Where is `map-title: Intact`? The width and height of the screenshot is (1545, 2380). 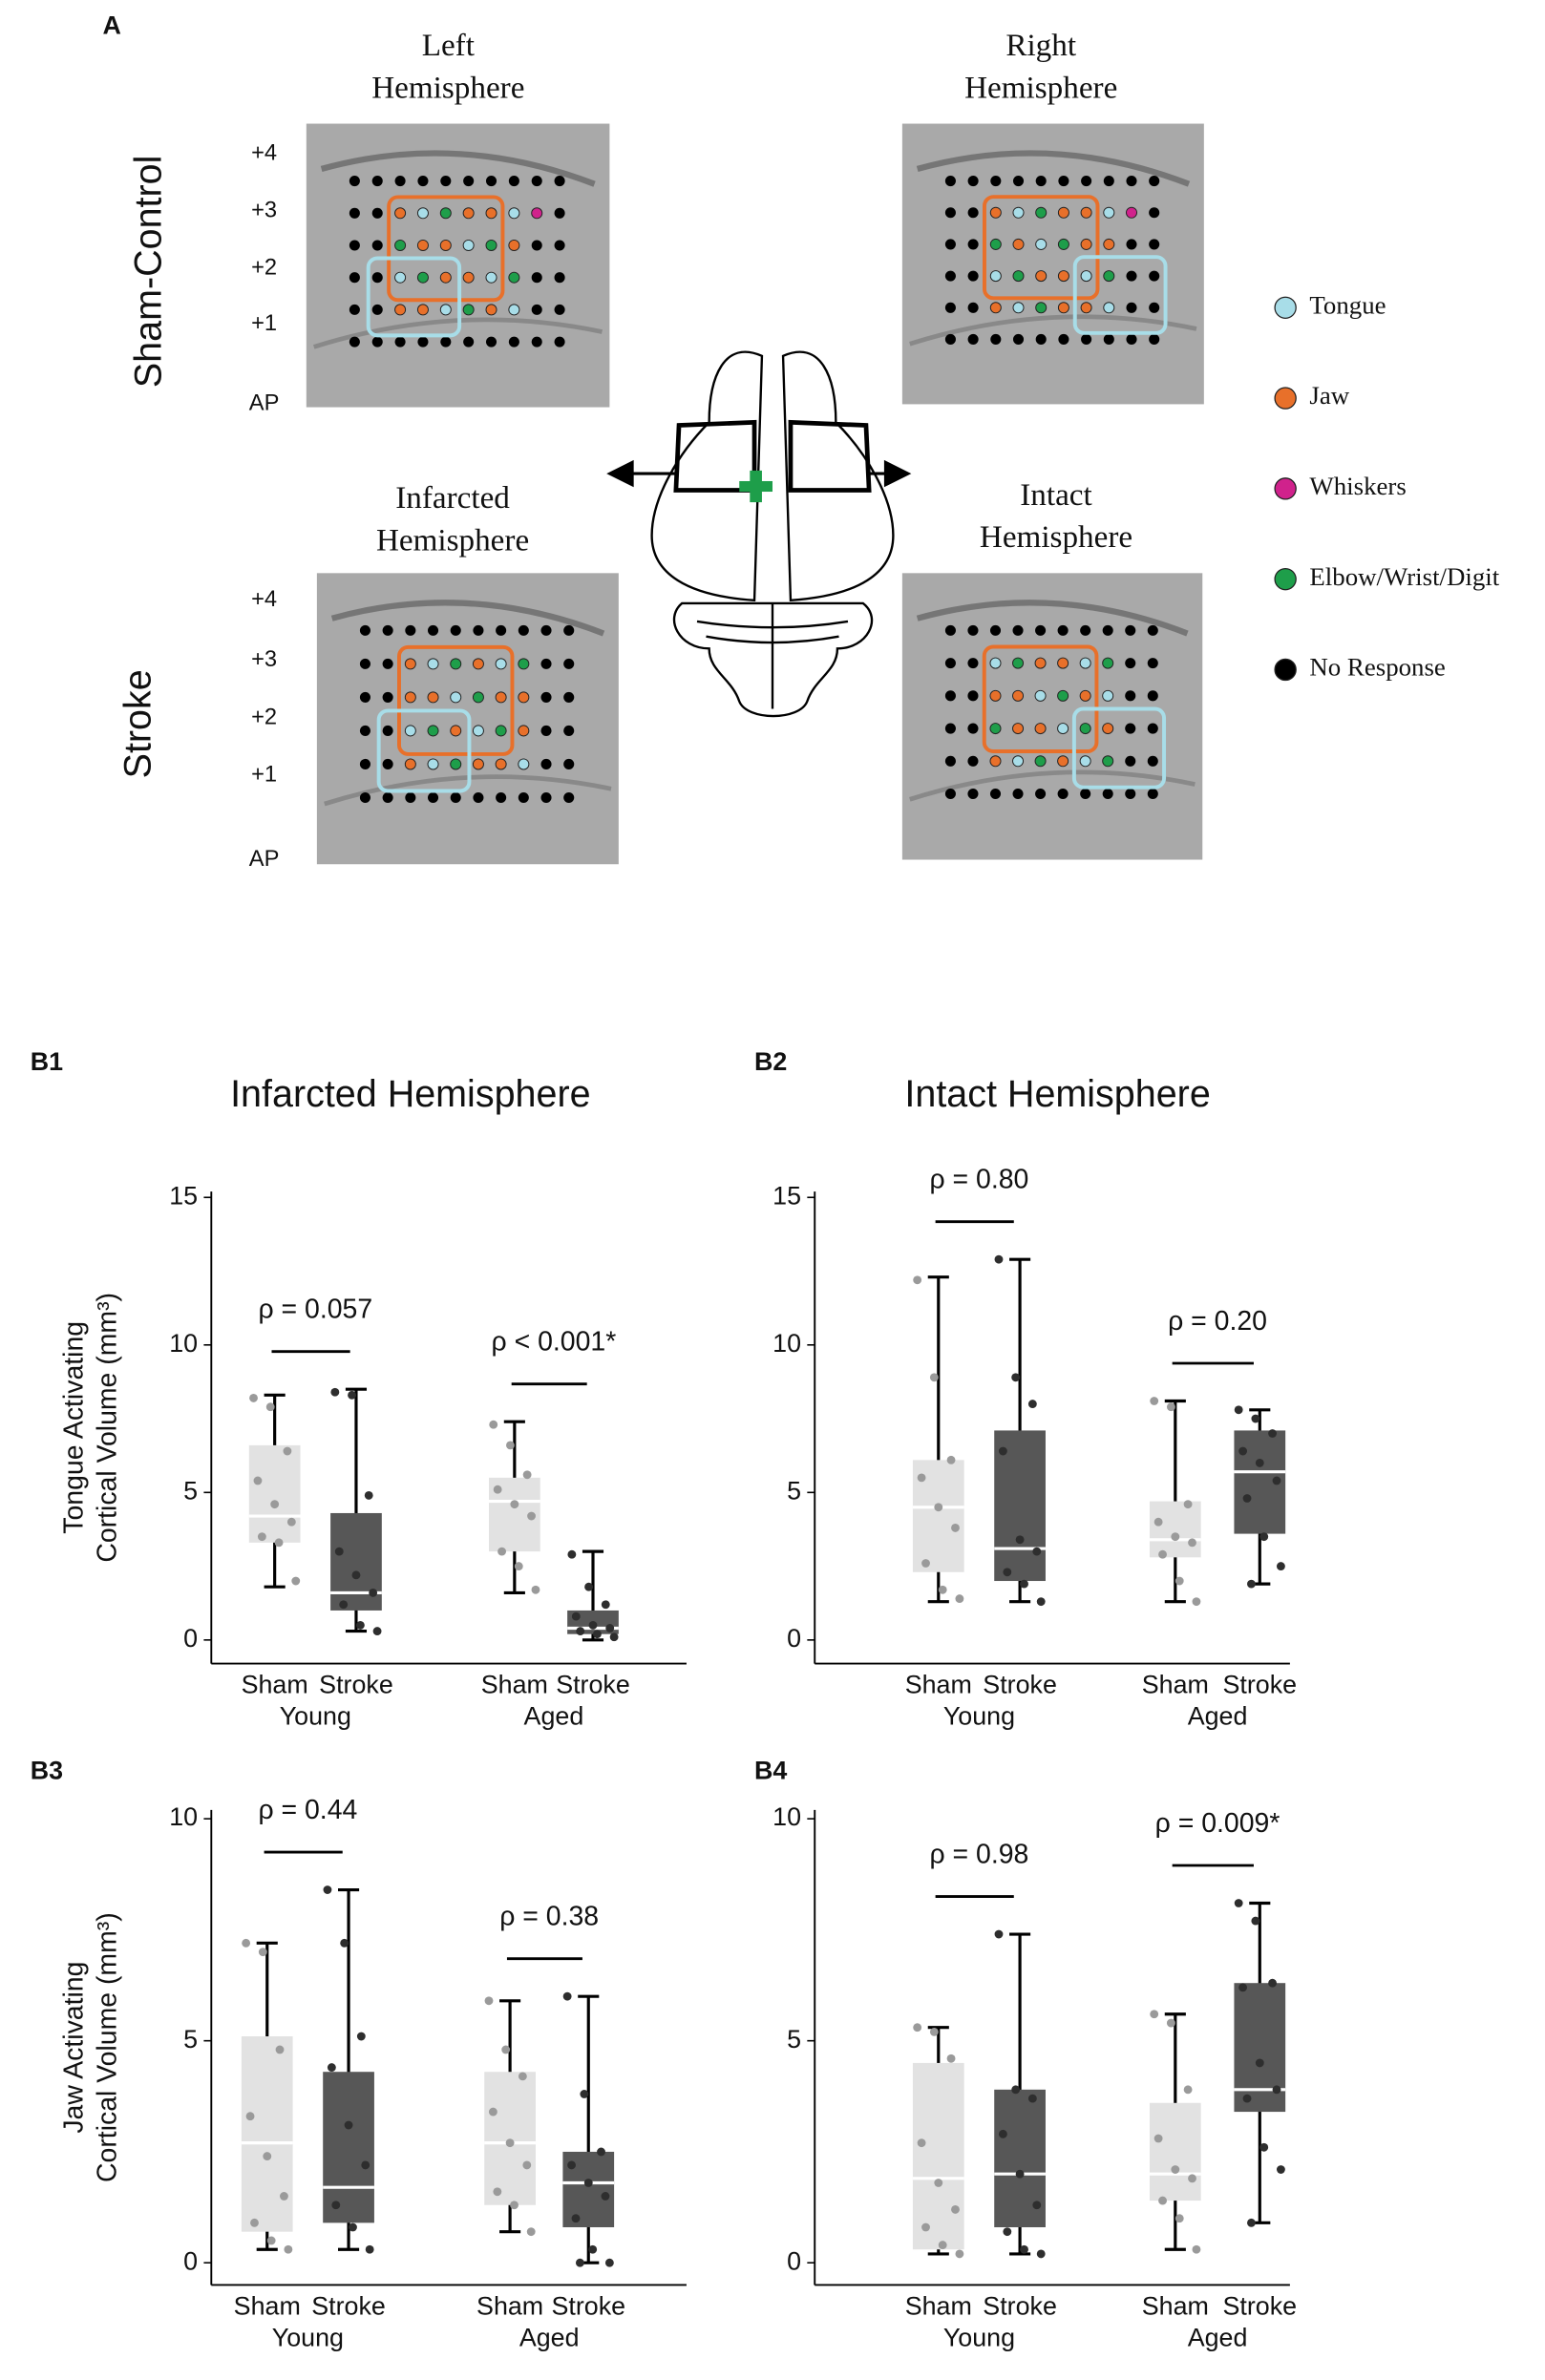
map-title: Intact is located at coordinates (1056, 495).